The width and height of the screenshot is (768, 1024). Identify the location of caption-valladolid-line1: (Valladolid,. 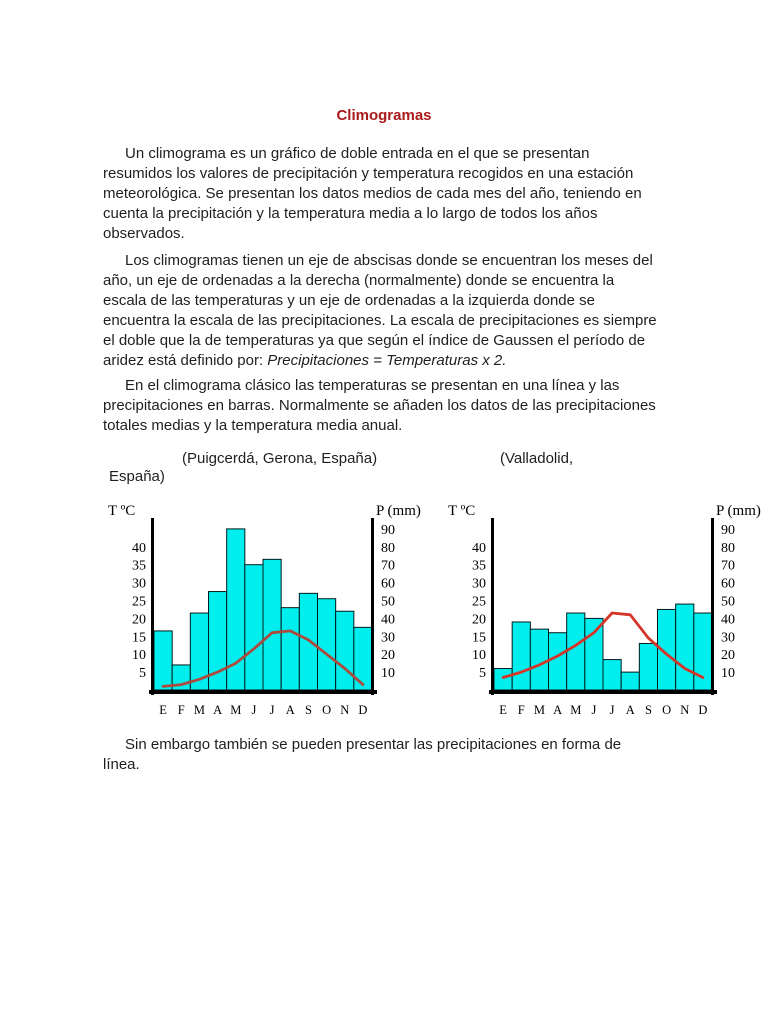
(537, 458).